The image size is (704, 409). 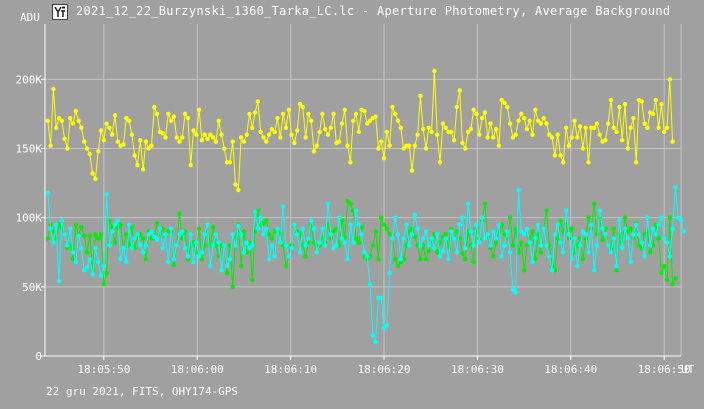 I want to click on x-axis-label: UT, so click(x=688, y=369).